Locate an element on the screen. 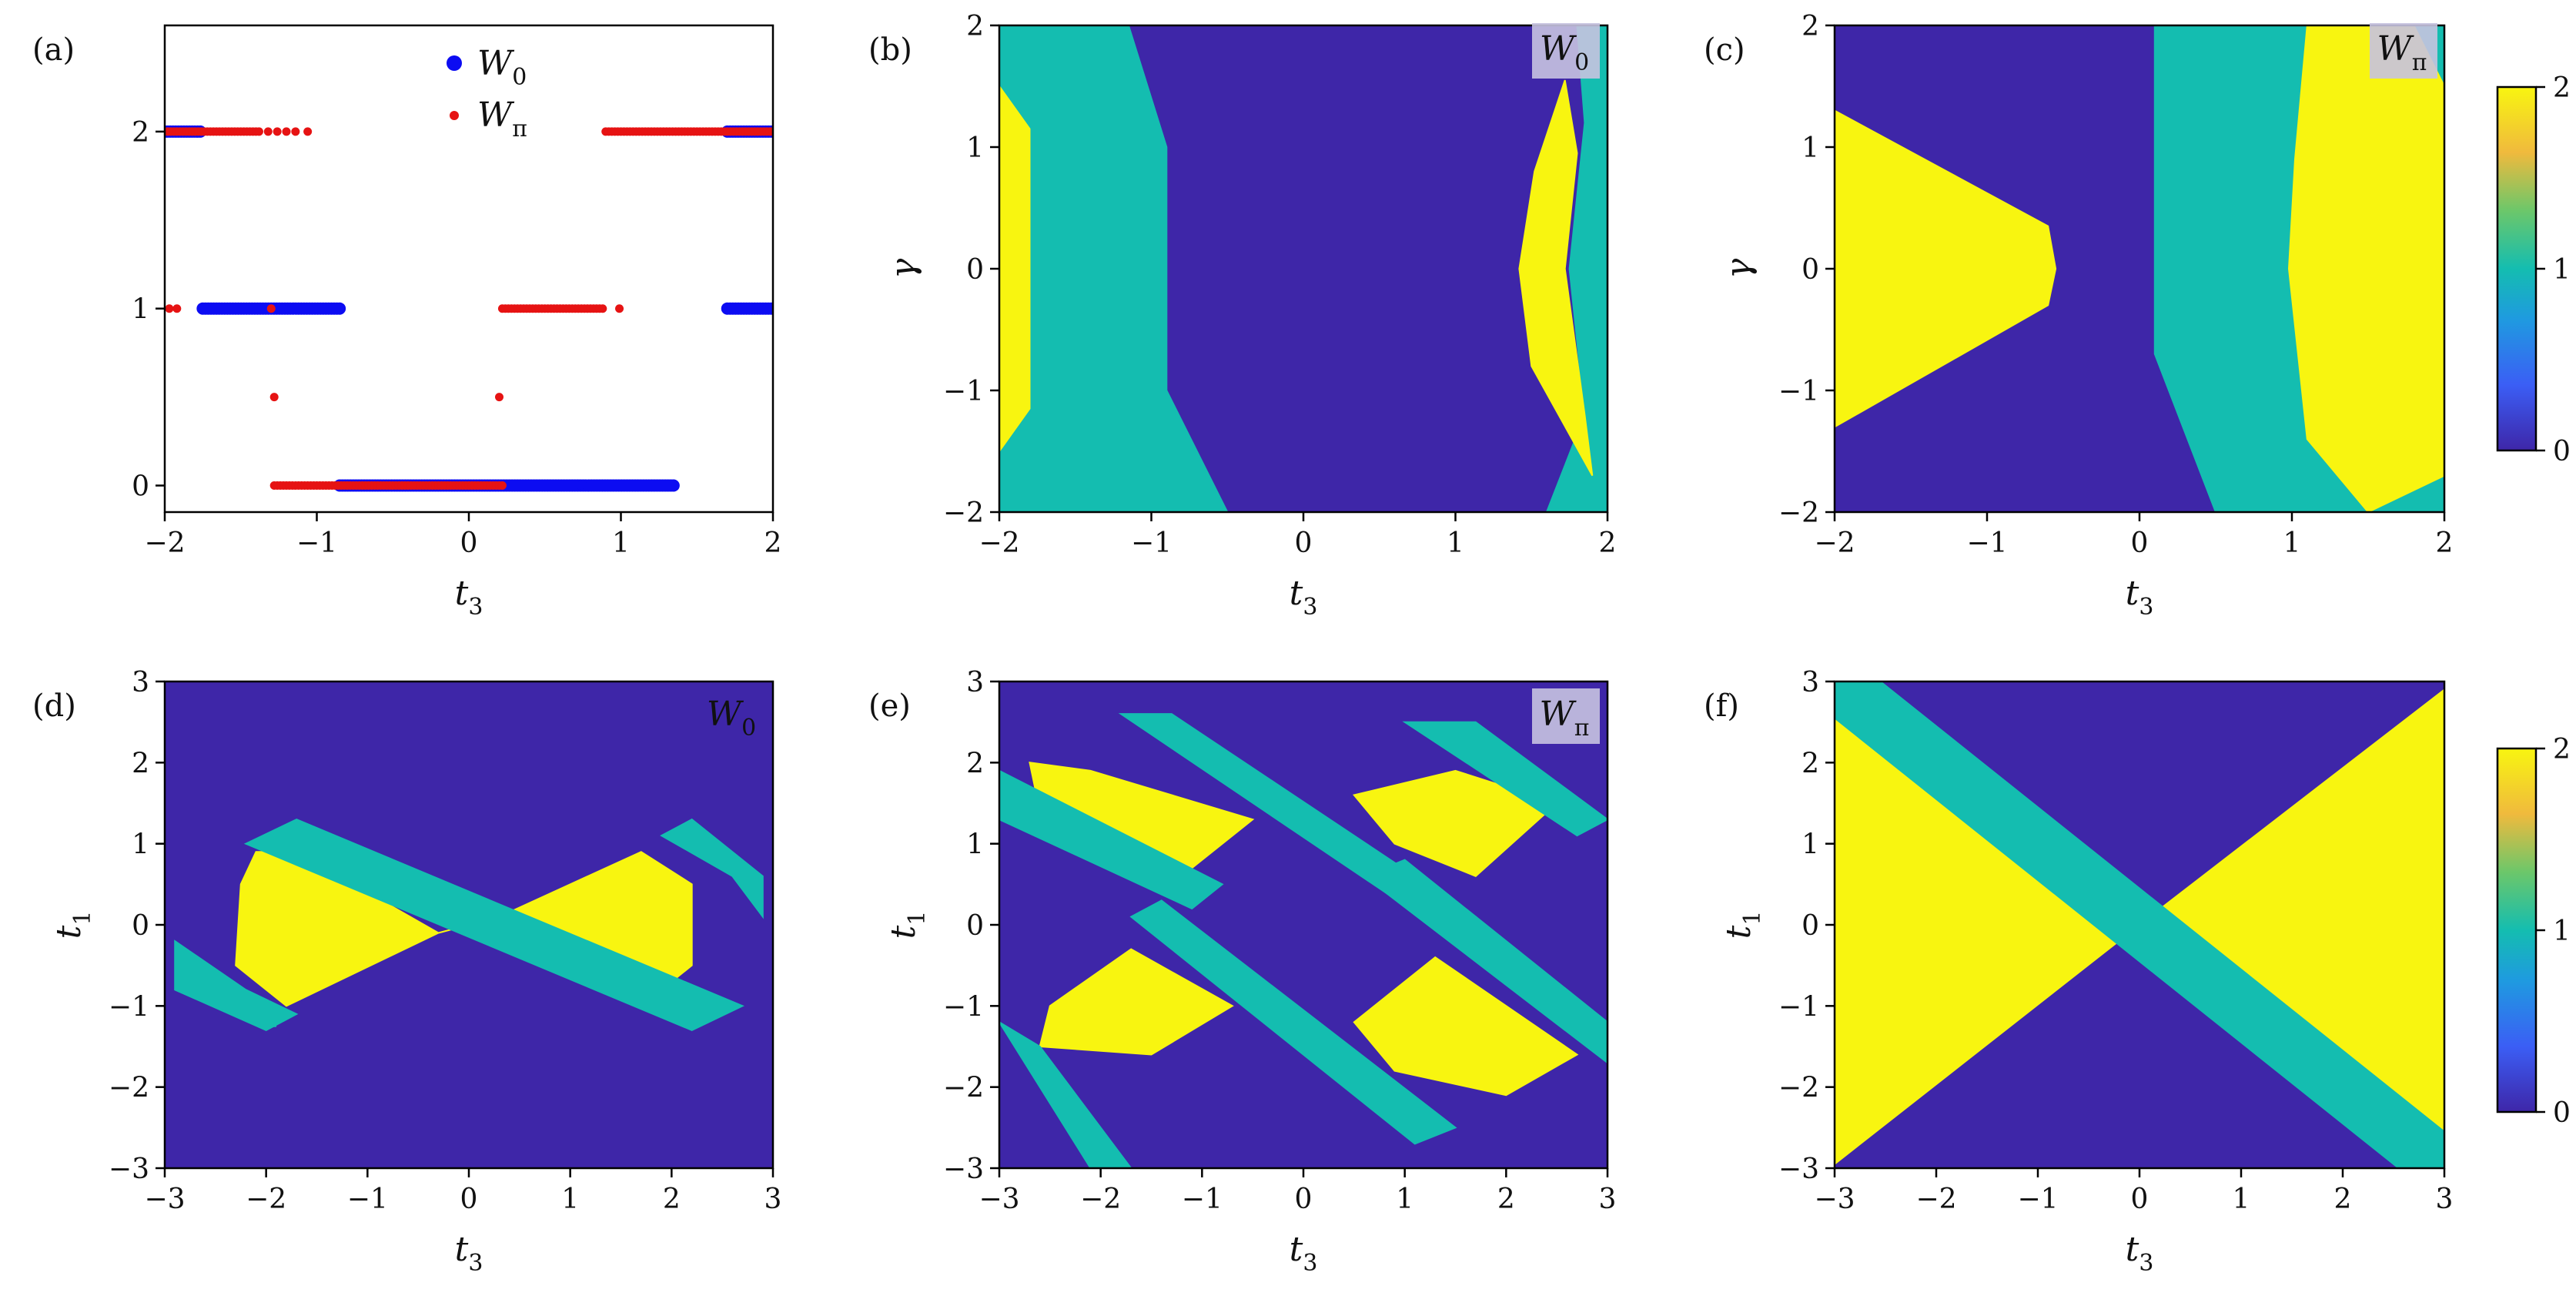 The height and width of the screenshot is (1296, 2576). panel-label: (e) is located at coordinates (890, 706).